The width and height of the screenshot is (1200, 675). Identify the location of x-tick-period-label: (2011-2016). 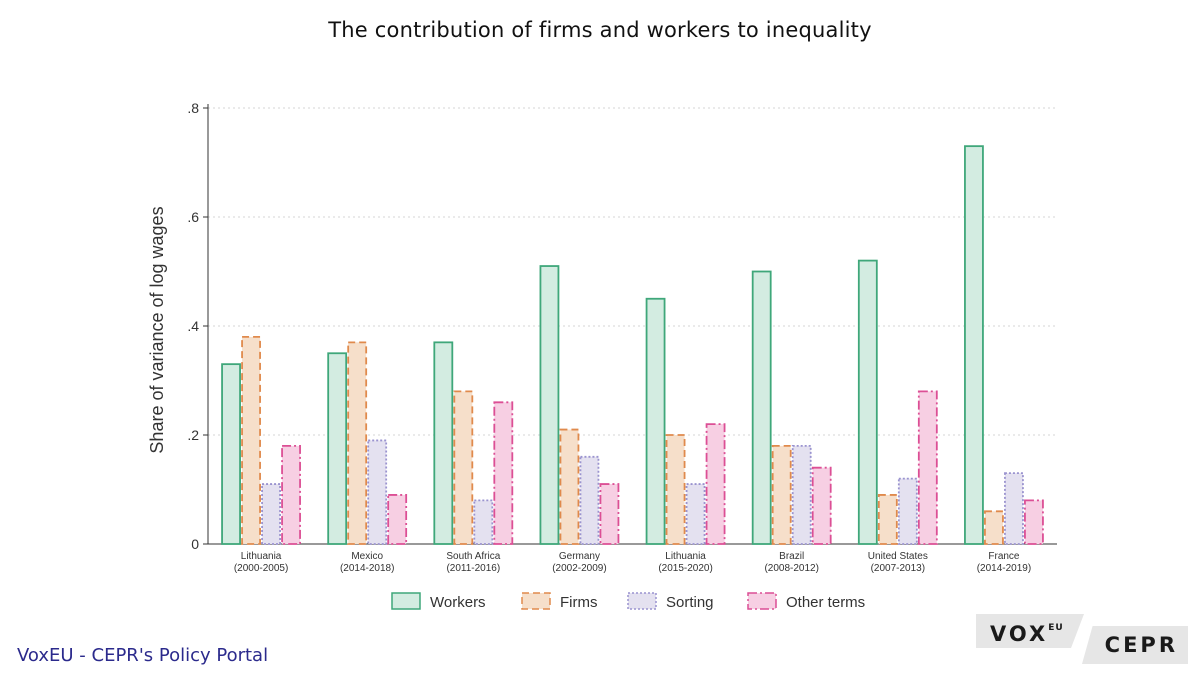
(473, 568).